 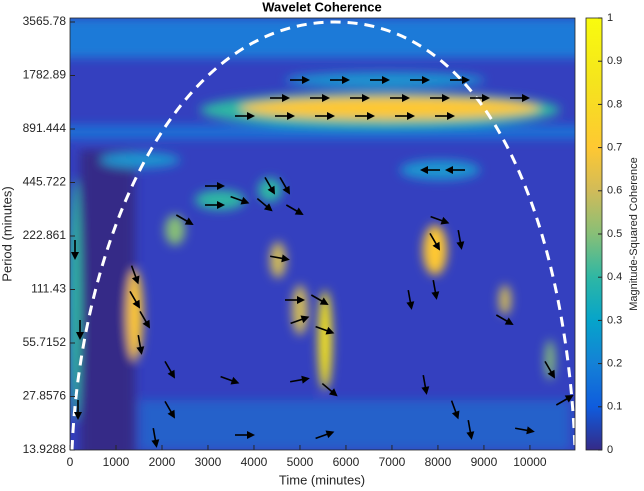 I want to click on colorbar-label: Magnitude-Squared Coherence, so click(x=634, y=234).